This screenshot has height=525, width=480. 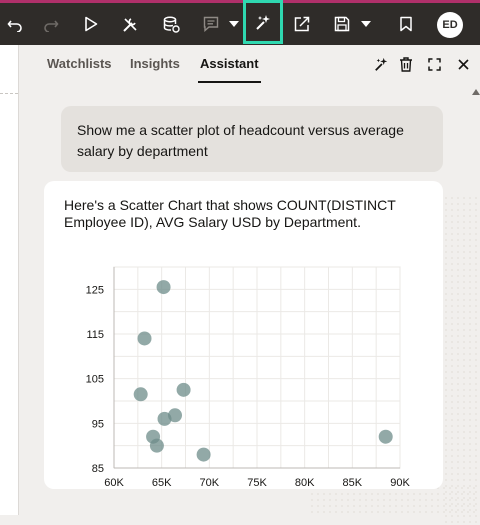 I want to click on tab-assistant: Assistant, so click(x=229, y=64).